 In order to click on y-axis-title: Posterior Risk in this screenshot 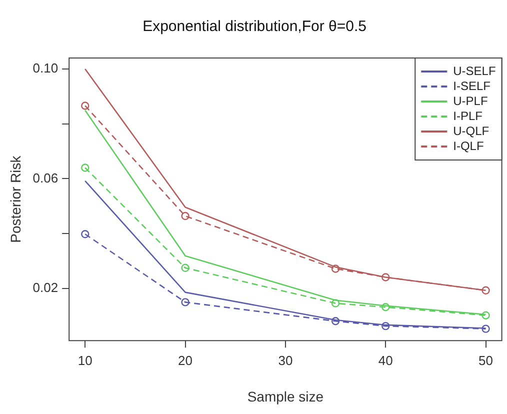, I will do `click(15, 198)`.